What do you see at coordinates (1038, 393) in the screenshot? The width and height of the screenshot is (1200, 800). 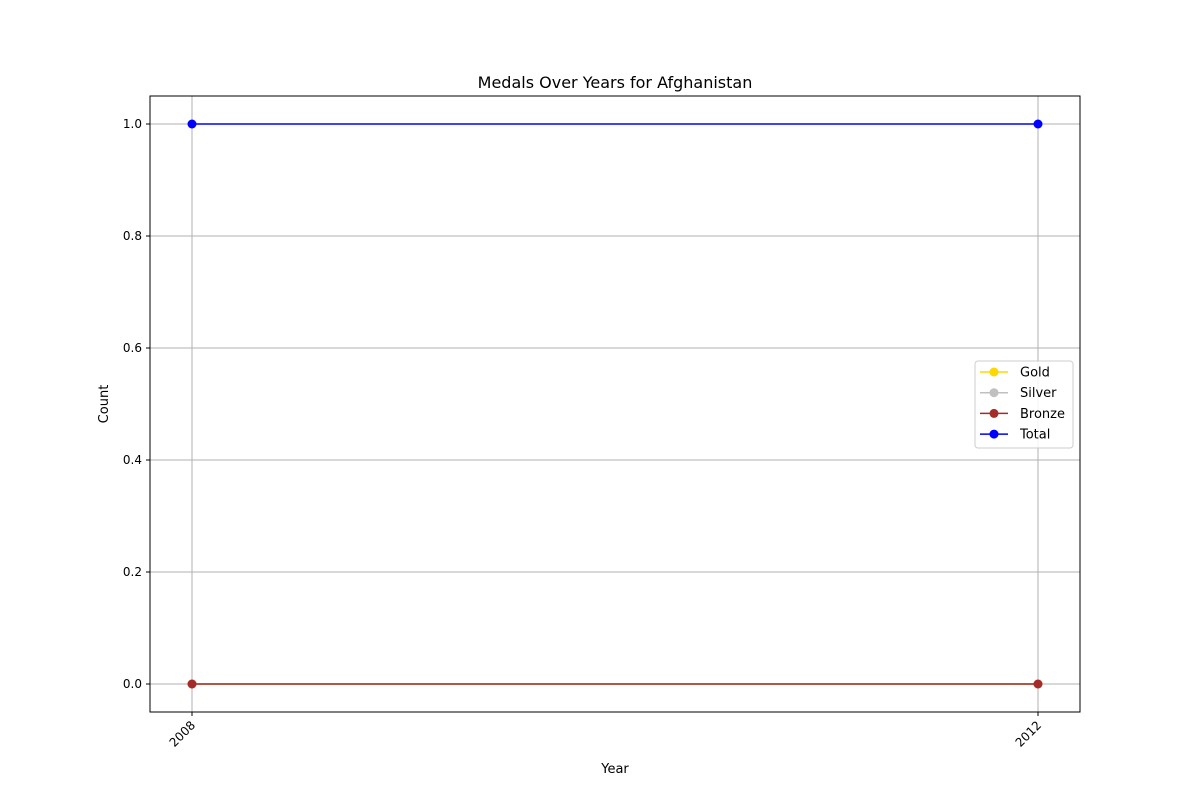 I see `legend-label: Silver` at bounding box center [1038, 393].